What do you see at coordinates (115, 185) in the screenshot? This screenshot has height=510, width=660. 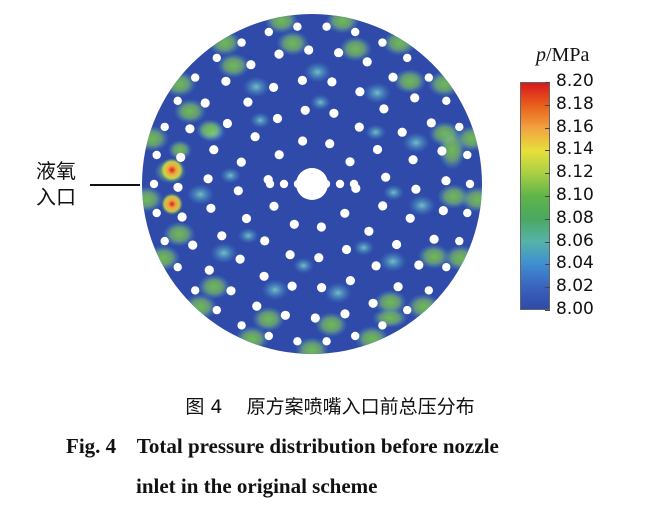 I see `inlet-leader-line` at bounding box center [115, 185].